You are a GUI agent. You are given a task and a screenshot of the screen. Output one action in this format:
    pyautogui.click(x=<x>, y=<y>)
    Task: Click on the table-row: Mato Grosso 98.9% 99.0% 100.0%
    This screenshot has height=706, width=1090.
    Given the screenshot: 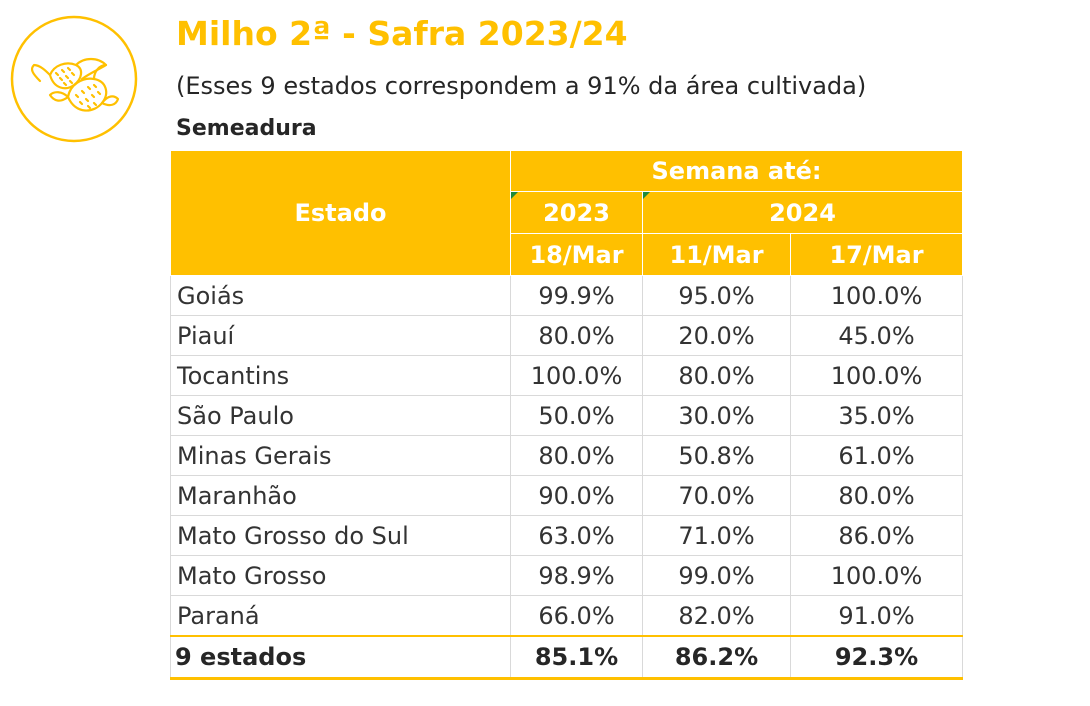 What is the action you would take?
    pyautogui.click(x=566, y=575)
    